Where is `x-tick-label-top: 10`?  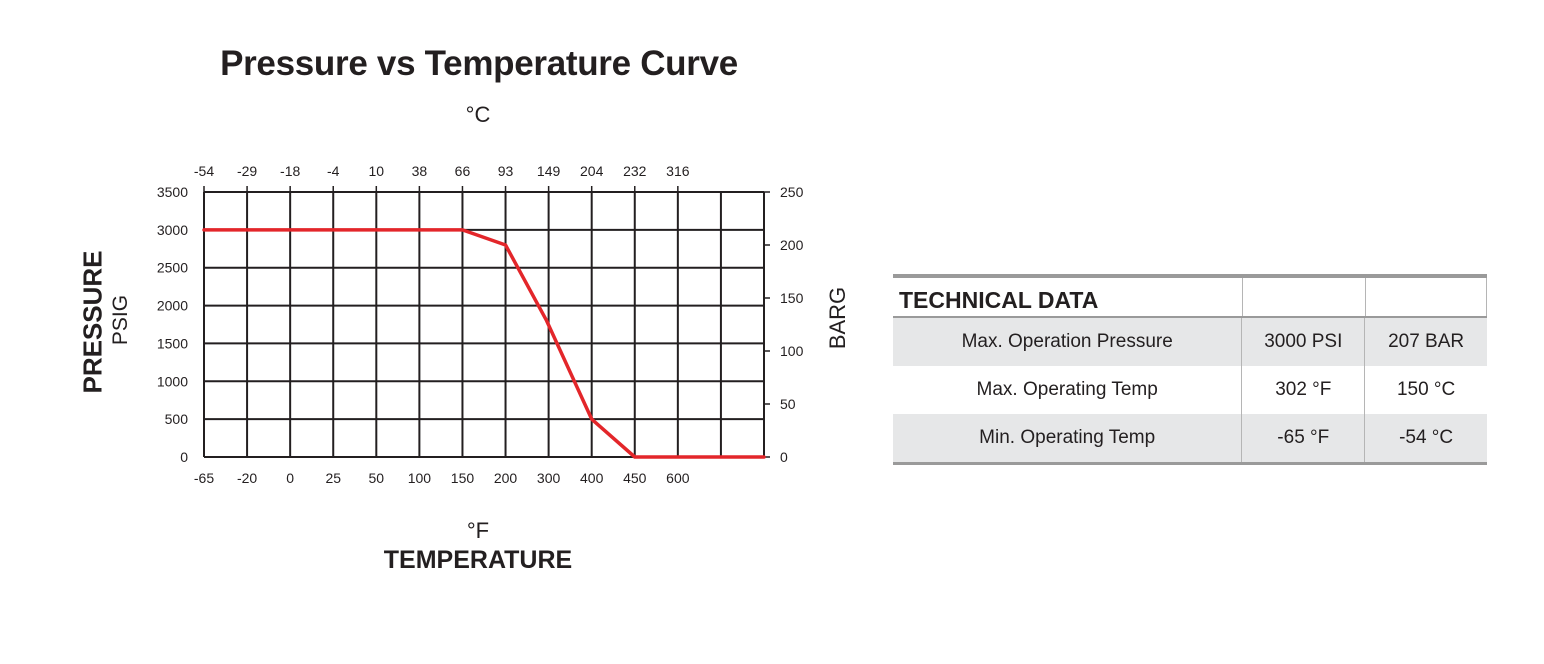 x-tick-label-top: 10 is located at coordinates (377, 171).